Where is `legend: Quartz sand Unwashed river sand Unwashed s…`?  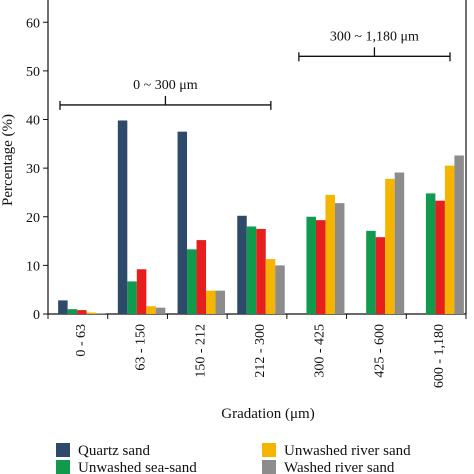 legend: Quartz sand Unwashed river sand Unwashed s… is located at coordinates (233, 458).